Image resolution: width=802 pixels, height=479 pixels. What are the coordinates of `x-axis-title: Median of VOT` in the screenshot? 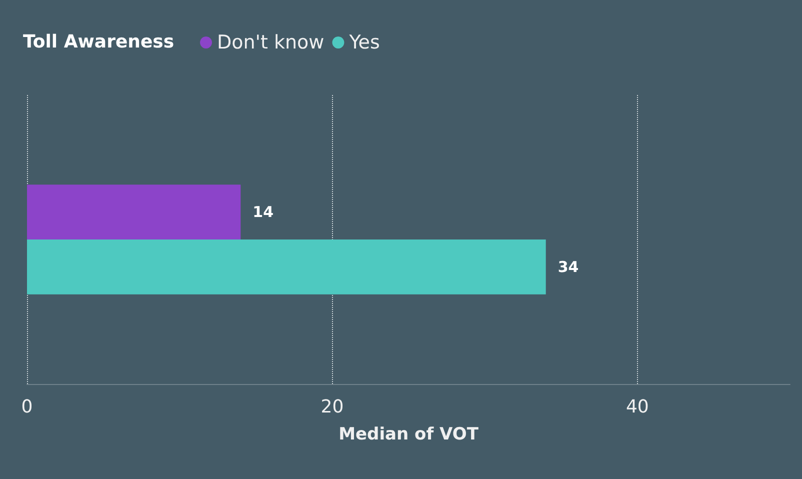 It's located at (408, 434).